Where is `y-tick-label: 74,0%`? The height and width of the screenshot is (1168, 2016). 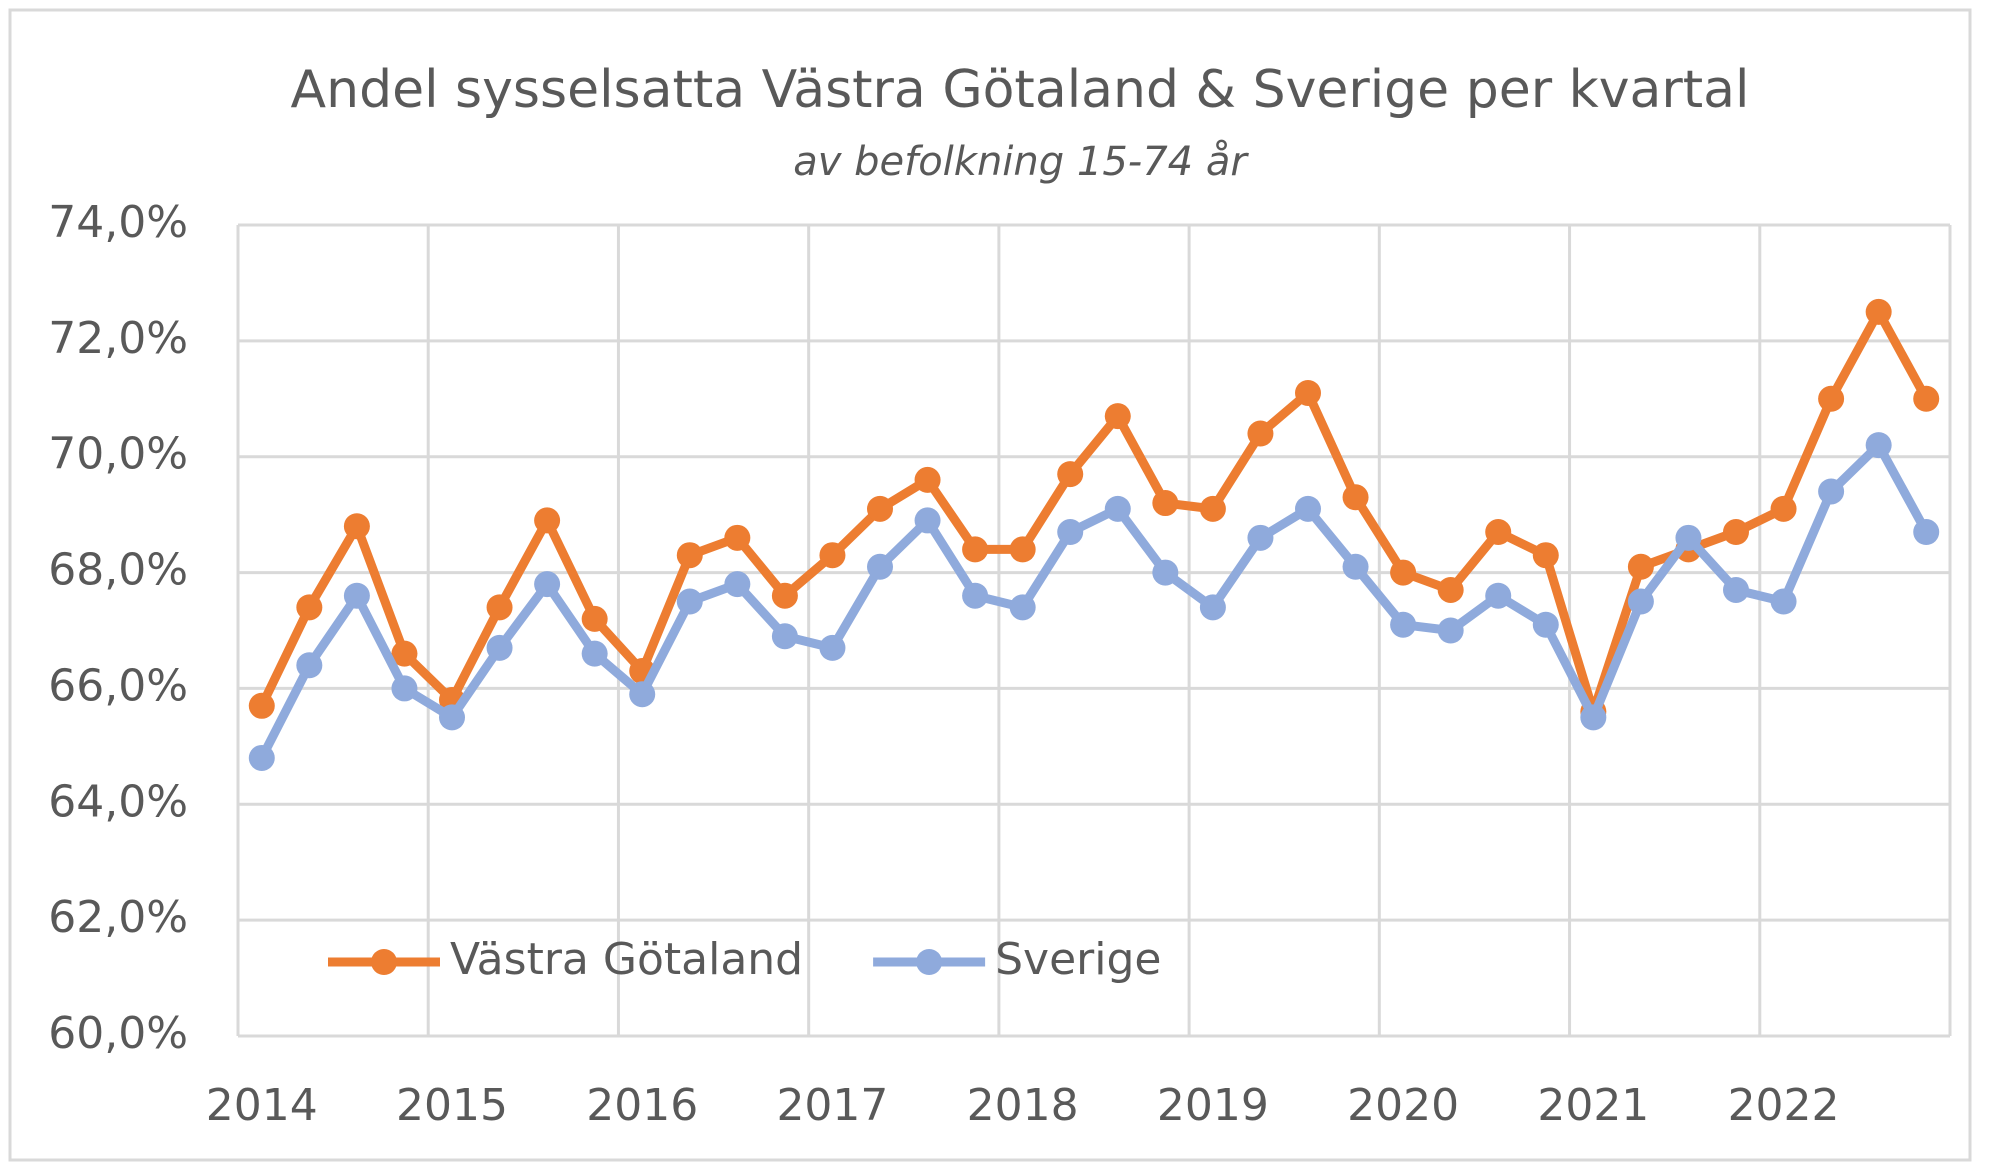
y-tick-label: 74,0% is located at coordinates (118, 222).